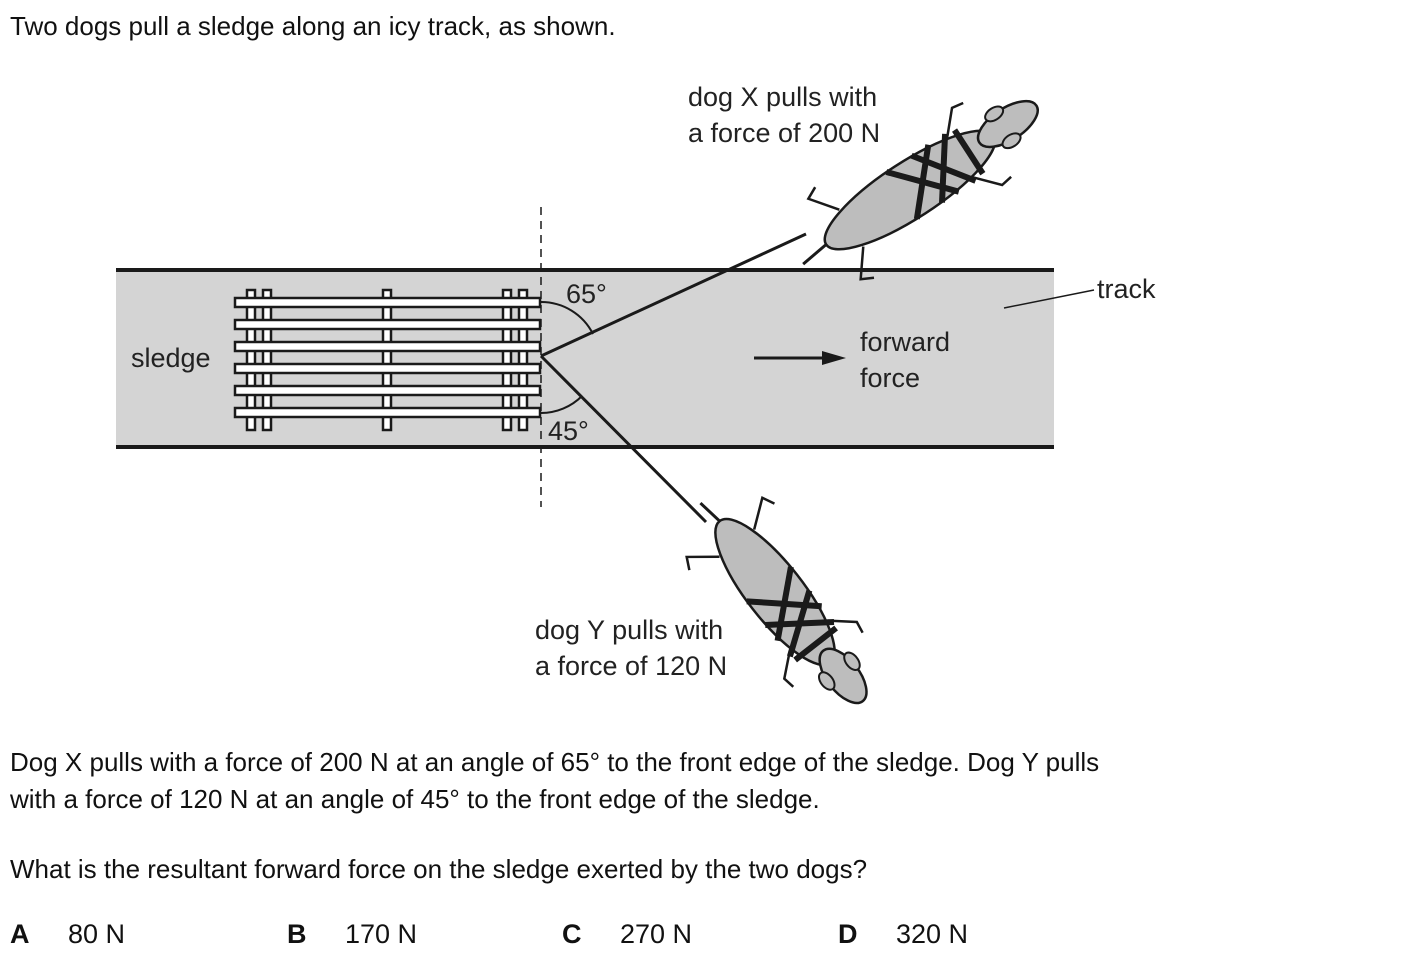  I want to click on rope-dog-y, so click(623, 439).